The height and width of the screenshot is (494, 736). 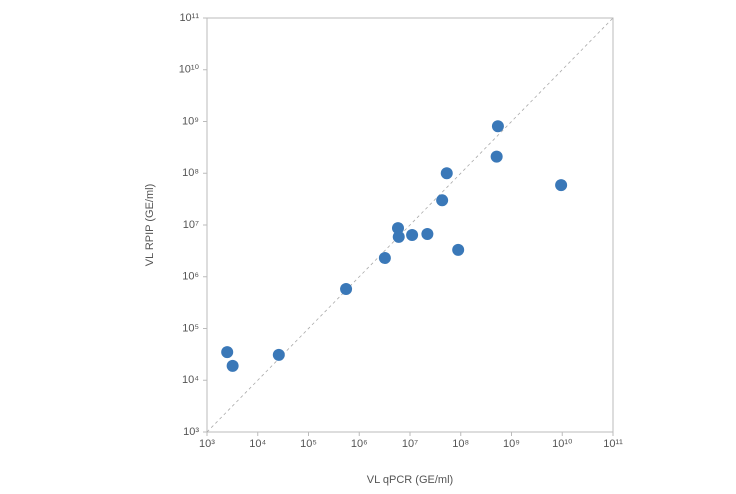 I want to click on x-tick-label: 10⁷, so click(x=410, y=444).